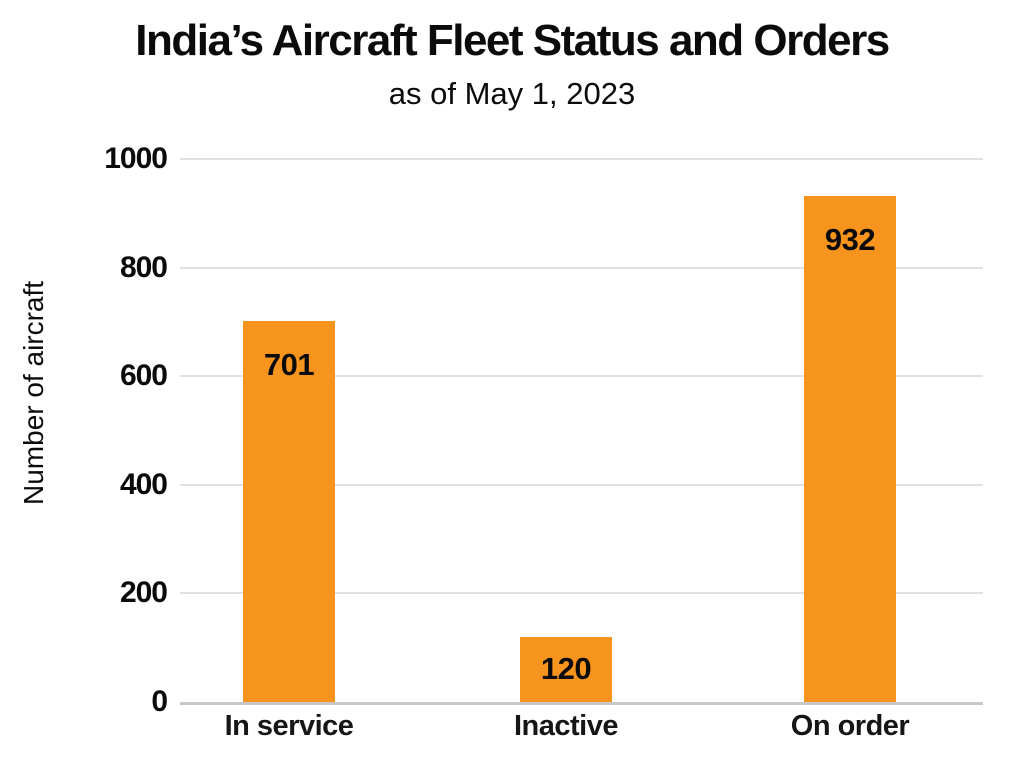 The height and width of the screenshot is (764, 1024). What do you see at coordinates (159, 701) in the screenshot?
I see `y-tick-label-0: 0` at bounding box center [159, 701].